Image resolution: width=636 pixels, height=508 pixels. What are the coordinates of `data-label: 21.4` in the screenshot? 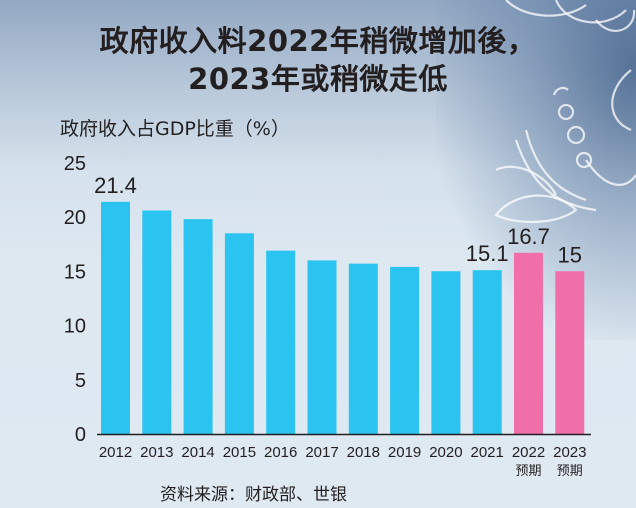 It's located at (115, 185).